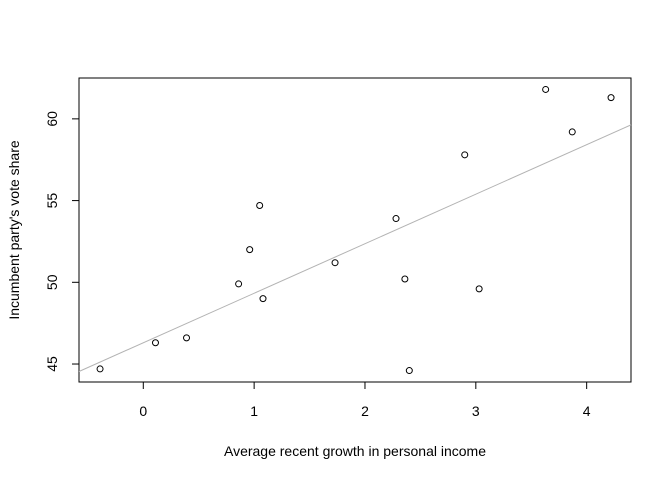  I want to click on x-axis-title: Average recent growth in personal income, so click(355, 451).